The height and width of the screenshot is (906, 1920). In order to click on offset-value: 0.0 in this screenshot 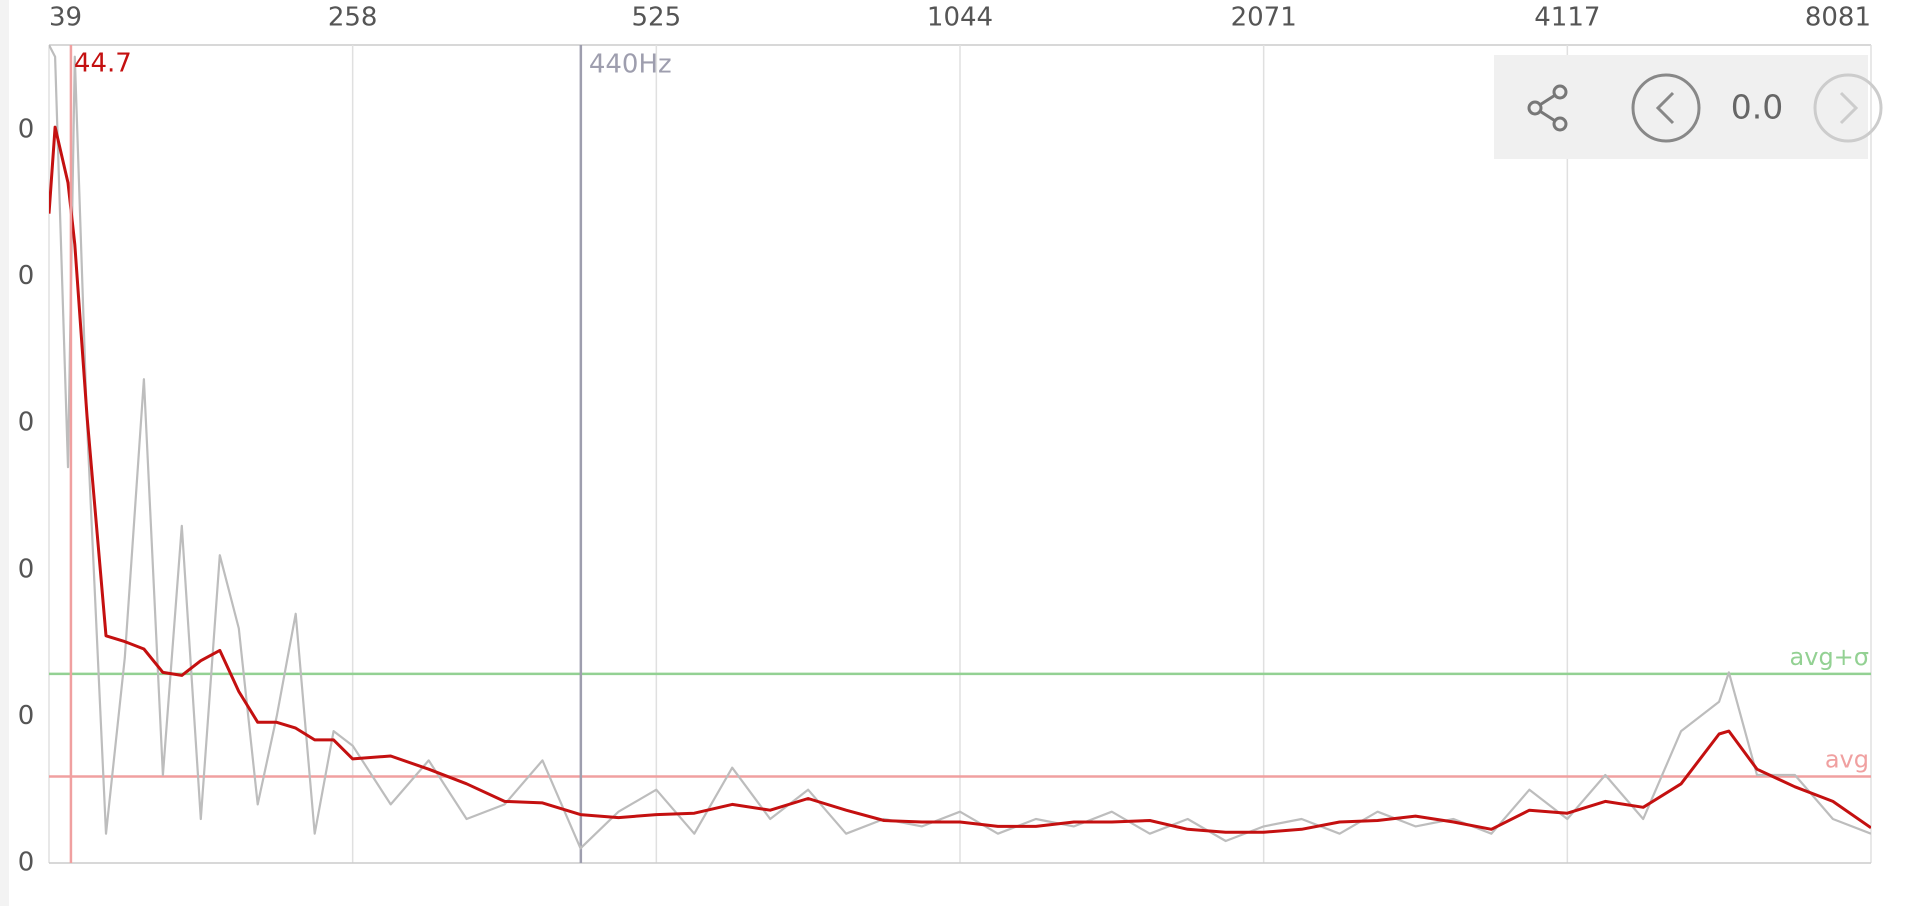, I will do `click(1757, 107)`.